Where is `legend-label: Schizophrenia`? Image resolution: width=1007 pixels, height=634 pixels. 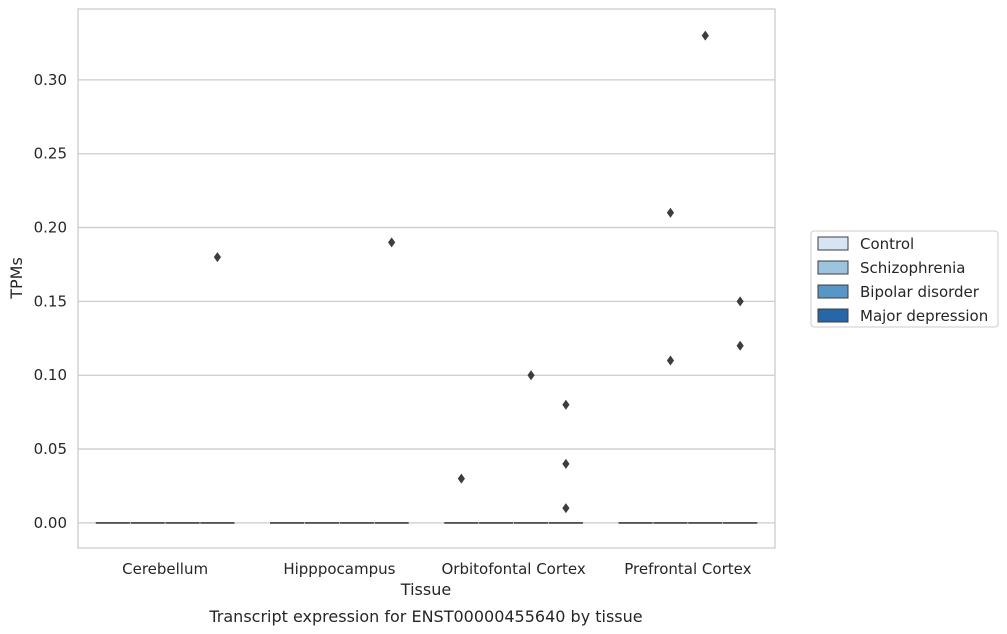 legend-label: Schizophrenia is located at coordinates (912, 268).